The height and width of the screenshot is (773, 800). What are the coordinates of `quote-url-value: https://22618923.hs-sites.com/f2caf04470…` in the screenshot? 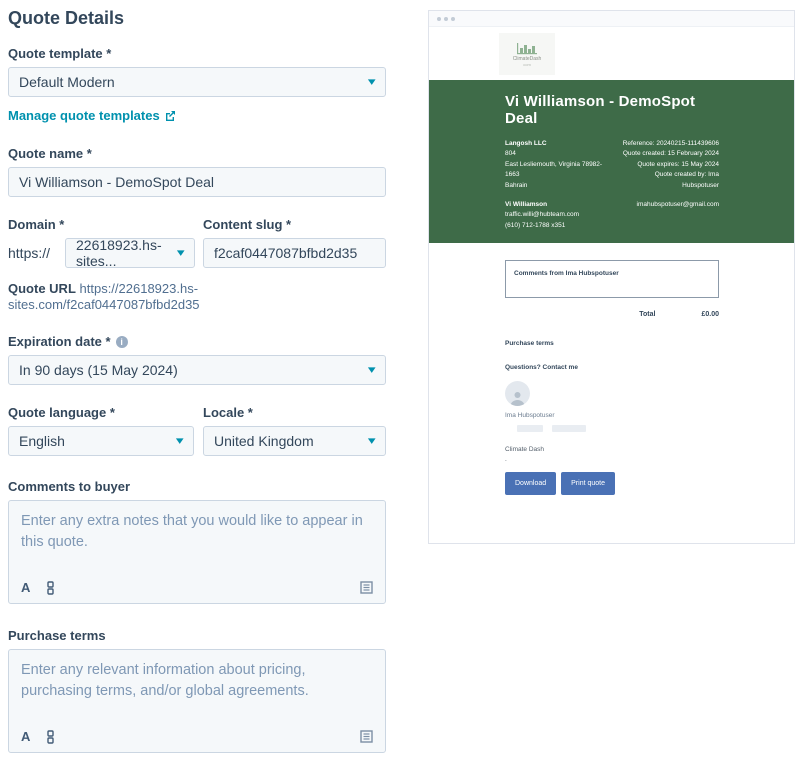 It's located at (104, 296).